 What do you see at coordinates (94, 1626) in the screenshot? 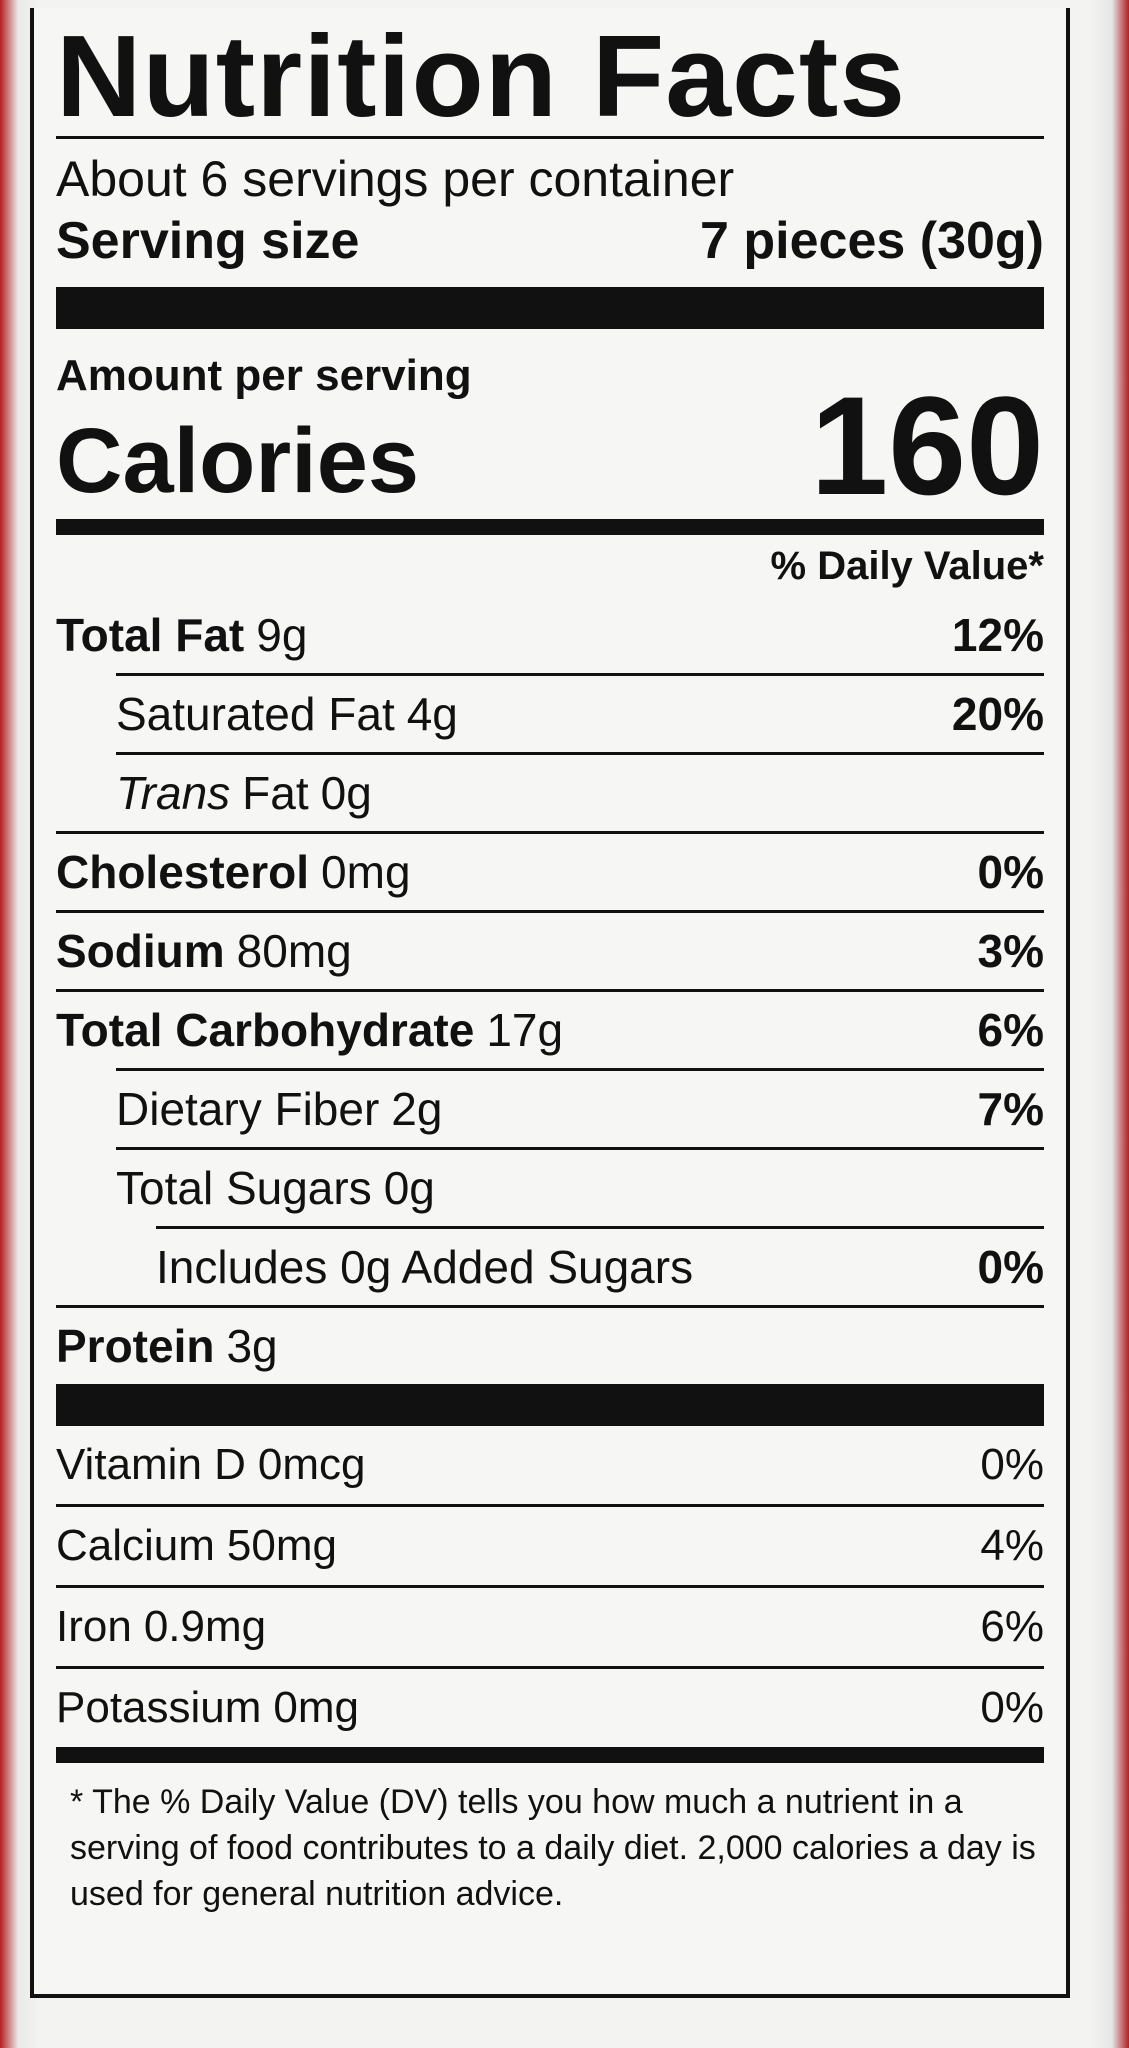
I see `vitamin-name: Iron` at bounding box center [94, 1626].